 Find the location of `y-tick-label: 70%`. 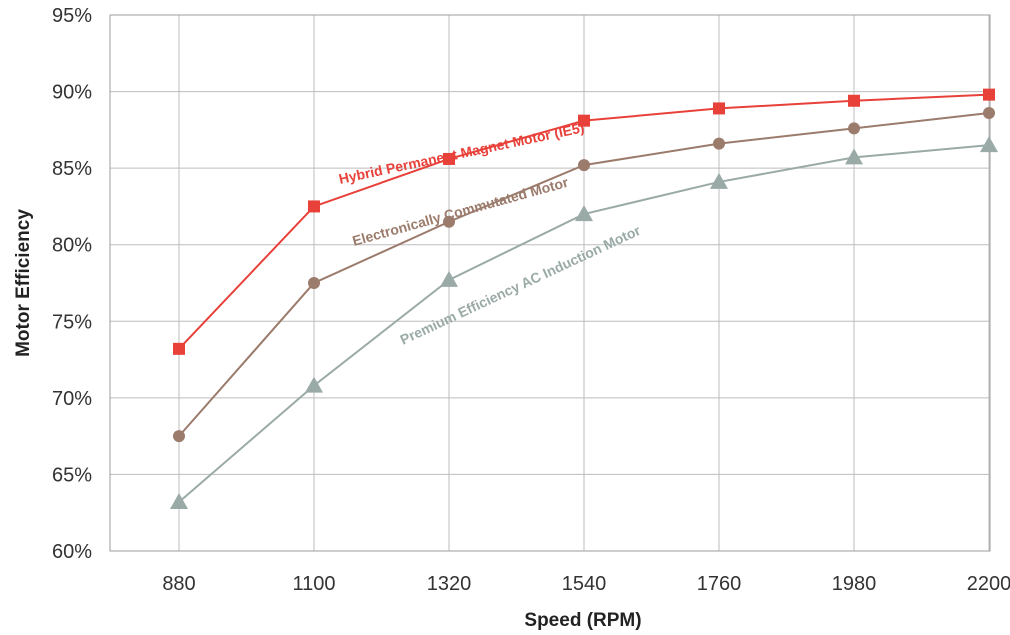

y-tick-label: 70% is located at coordinates (72, 399).